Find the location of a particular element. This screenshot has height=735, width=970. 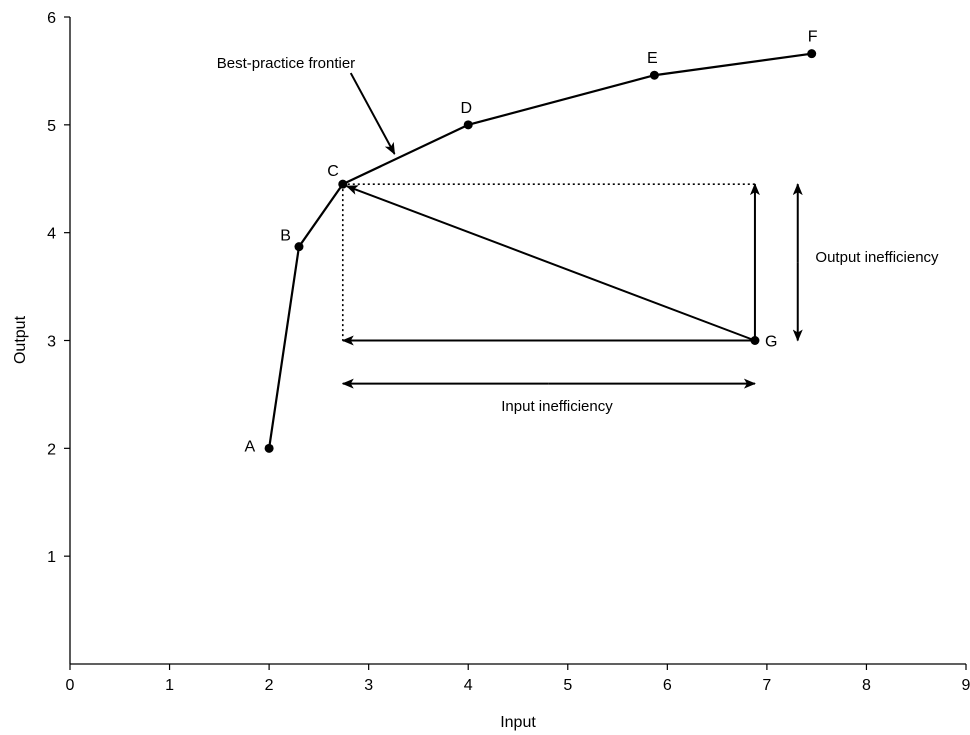

projection-arrow-g-to-c is located at coordinates (550, 263).